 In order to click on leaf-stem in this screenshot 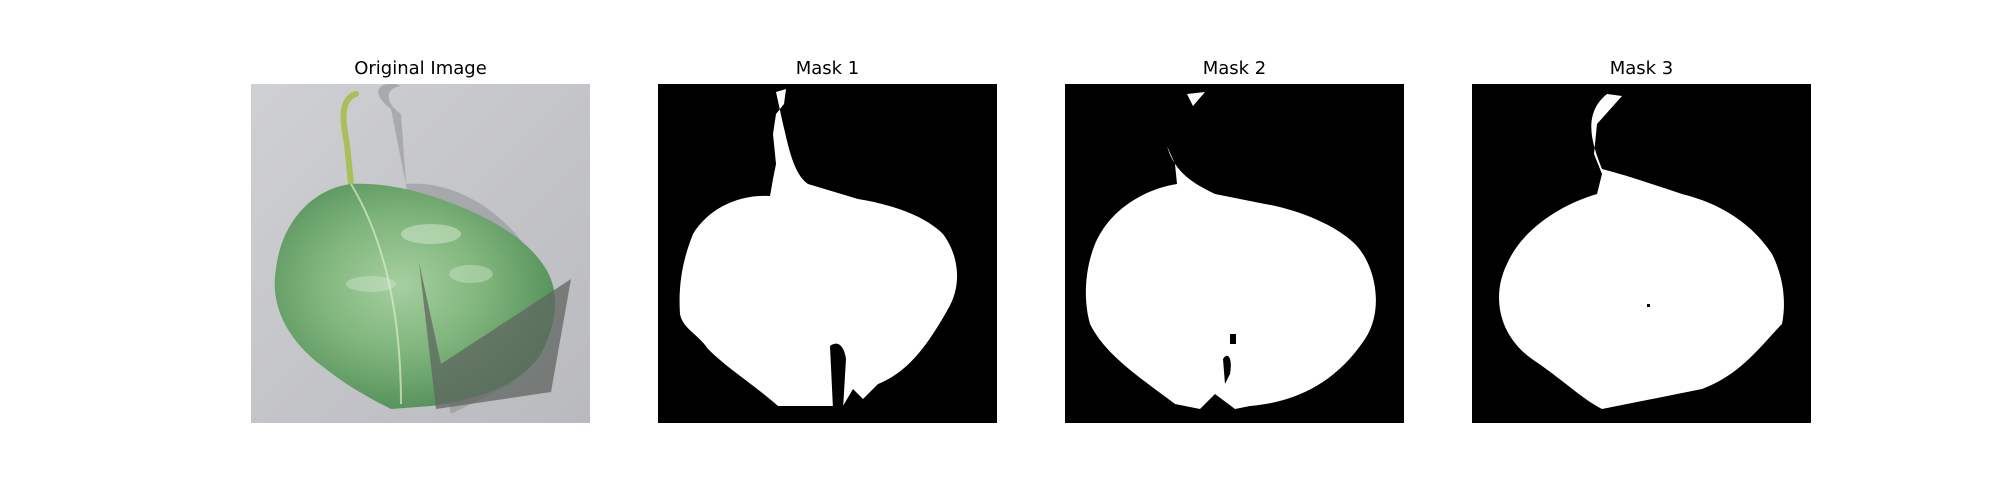, I will do `click(349, 139)`.